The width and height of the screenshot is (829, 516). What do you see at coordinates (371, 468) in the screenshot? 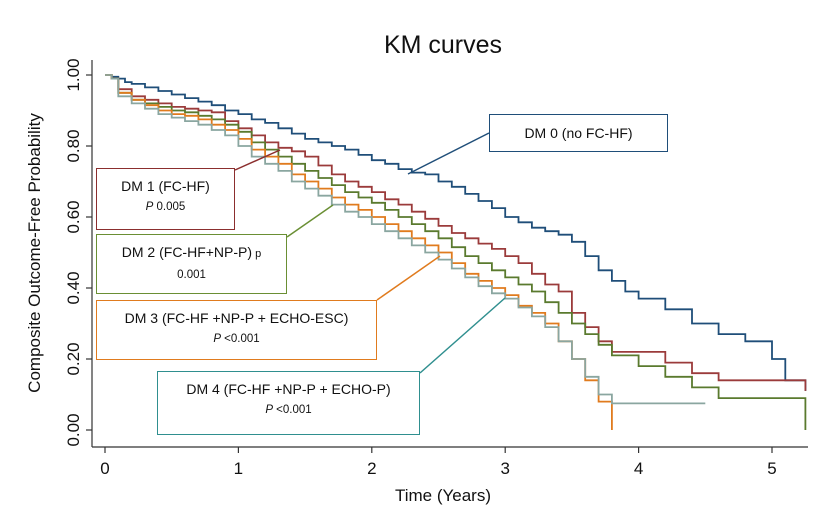
I see `x-tick-label: 2` at bounding box center [371, 468].